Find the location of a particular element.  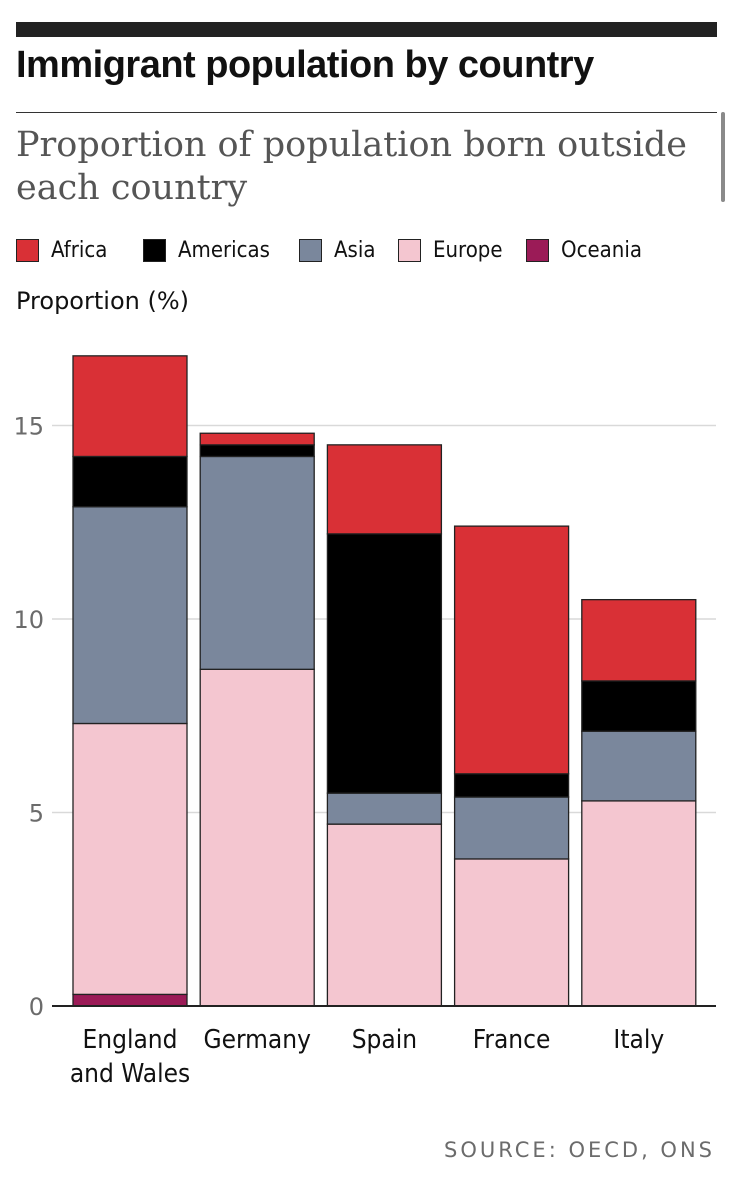

x-tick-label-italy: Italy is located at coordinates (638, 1040).